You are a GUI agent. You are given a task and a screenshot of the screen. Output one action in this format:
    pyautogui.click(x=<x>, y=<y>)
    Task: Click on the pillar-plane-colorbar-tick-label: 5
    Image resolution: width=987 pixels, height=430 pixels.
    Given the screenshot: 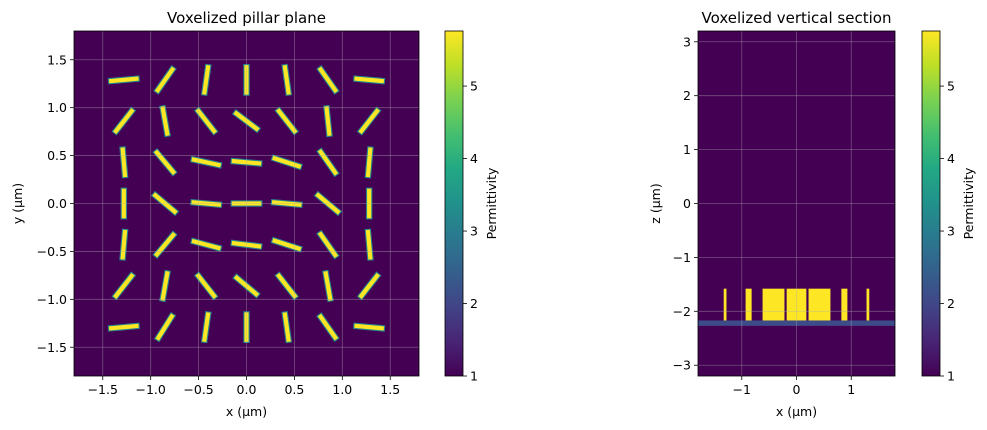 What is the action you would take?
    pyautogui.click(x=474, y=86)
    